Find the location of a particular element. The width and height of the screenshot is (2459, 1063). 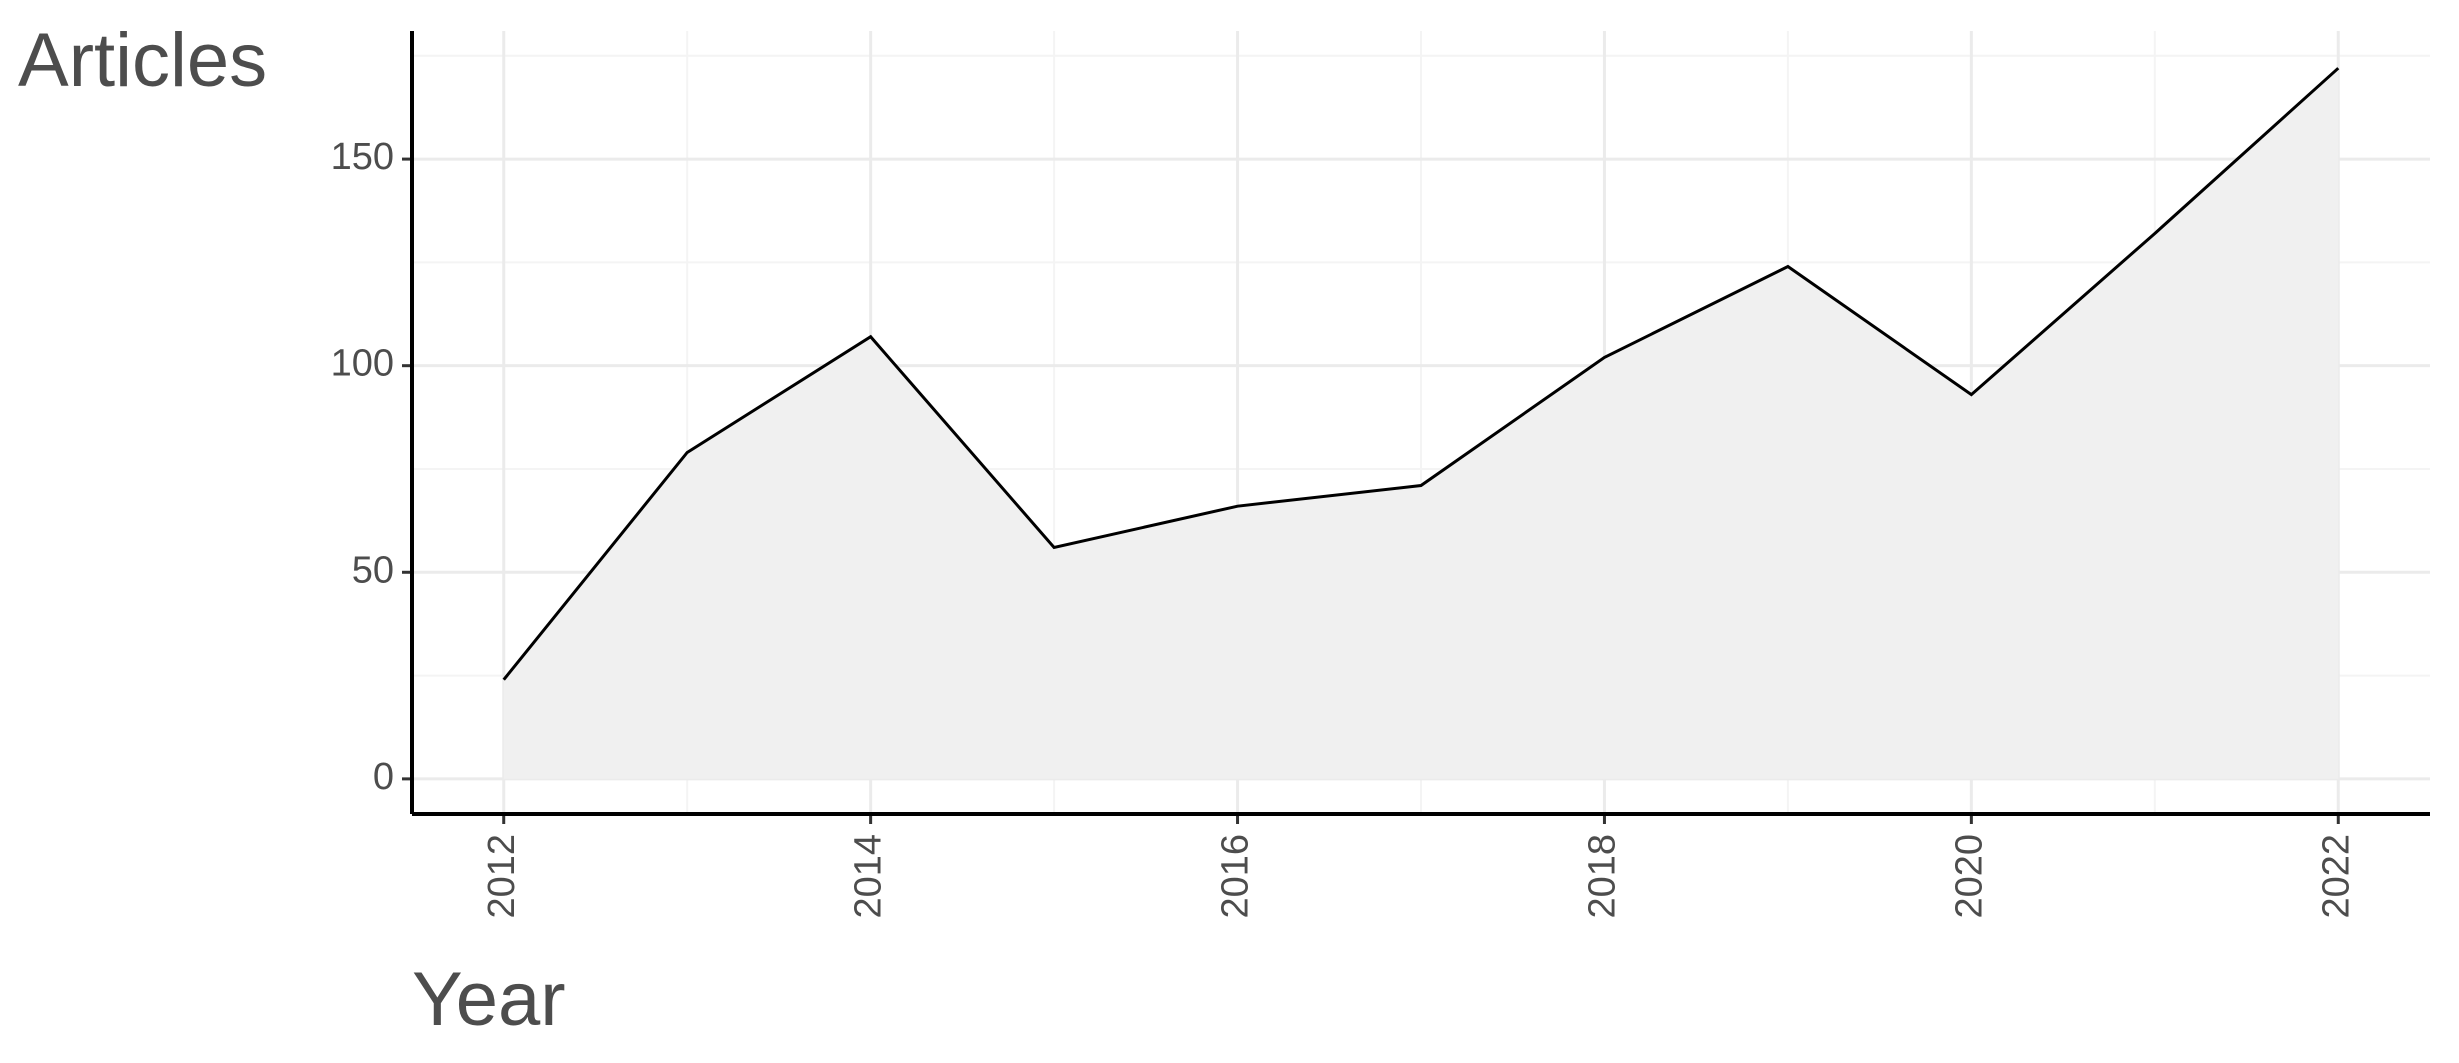

x-tick-label: 2014 is located at coordinates (869, 876).